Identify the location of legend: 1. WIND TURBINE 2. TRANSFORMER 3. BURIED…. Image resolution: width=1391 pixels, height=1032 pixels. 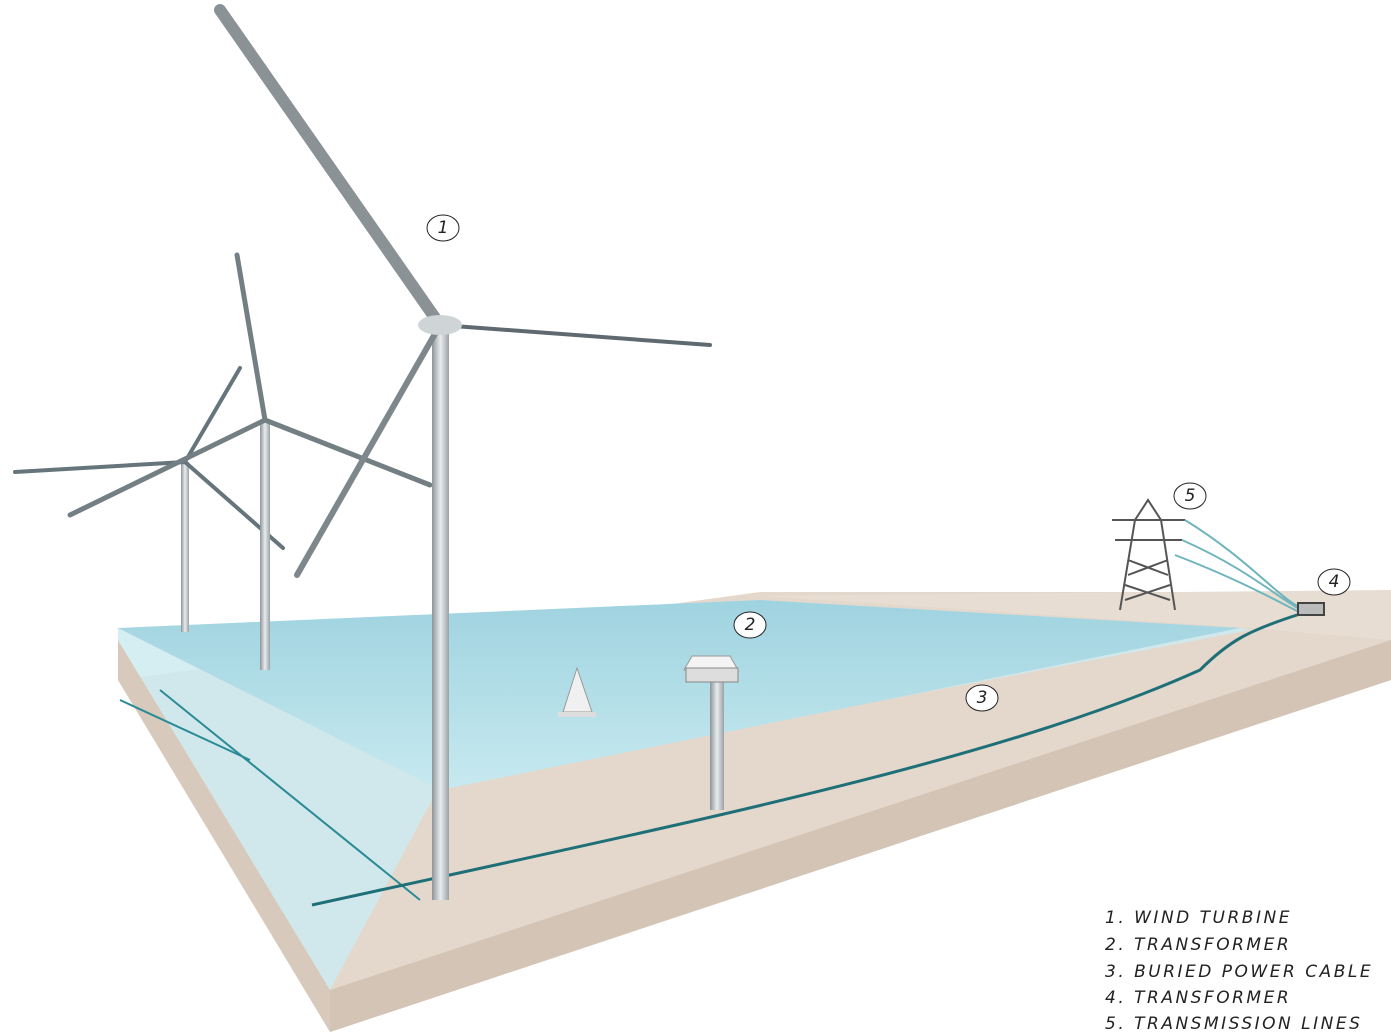
(1239, 970).